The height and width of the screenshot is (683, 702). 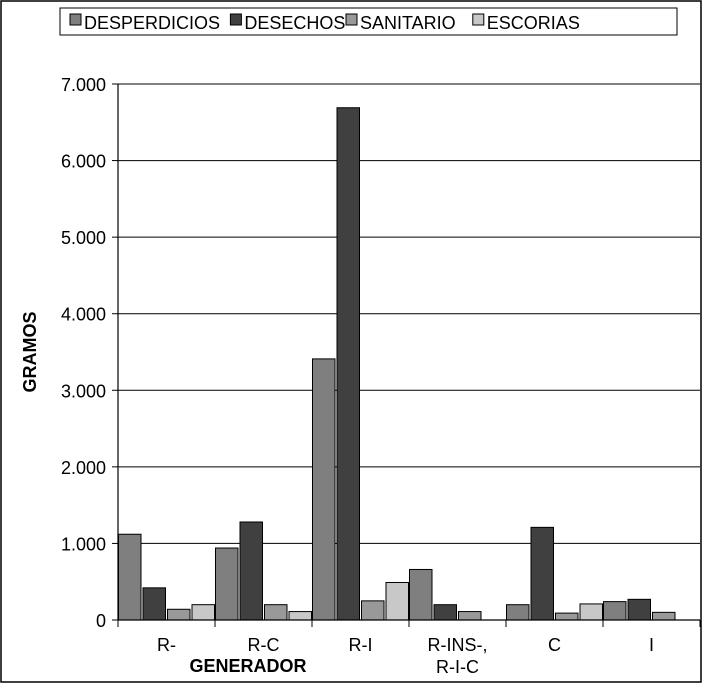 What do you see at coordinates (651, 645) in the screenshot?
I see `x-tick-label: I` at bounding box center [651, 645].